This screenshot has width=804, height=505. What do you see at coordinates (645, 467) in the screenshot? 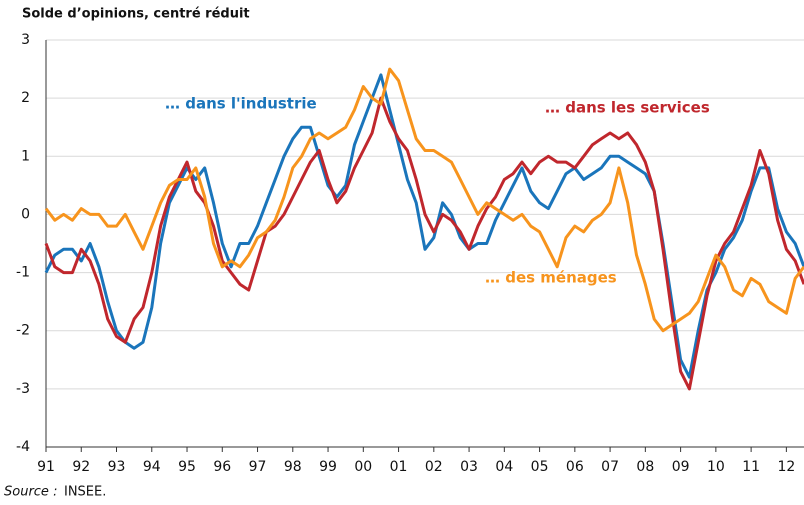
I see `x-tick-label: 08` at bounding box center [645, 467].